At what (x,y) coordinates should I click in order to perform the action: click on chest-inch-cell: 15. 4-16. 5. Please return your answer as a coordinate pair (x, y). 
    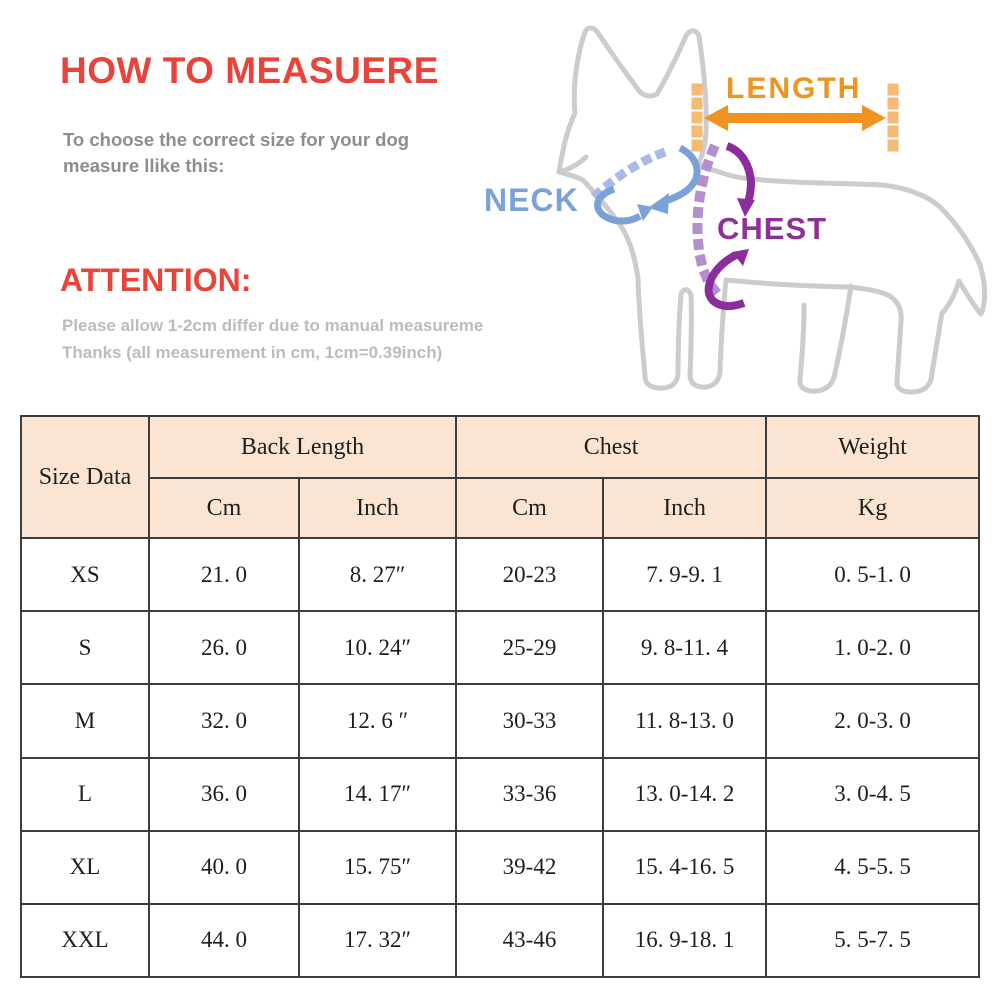
    Looking at the image, I should click on (685, 867).